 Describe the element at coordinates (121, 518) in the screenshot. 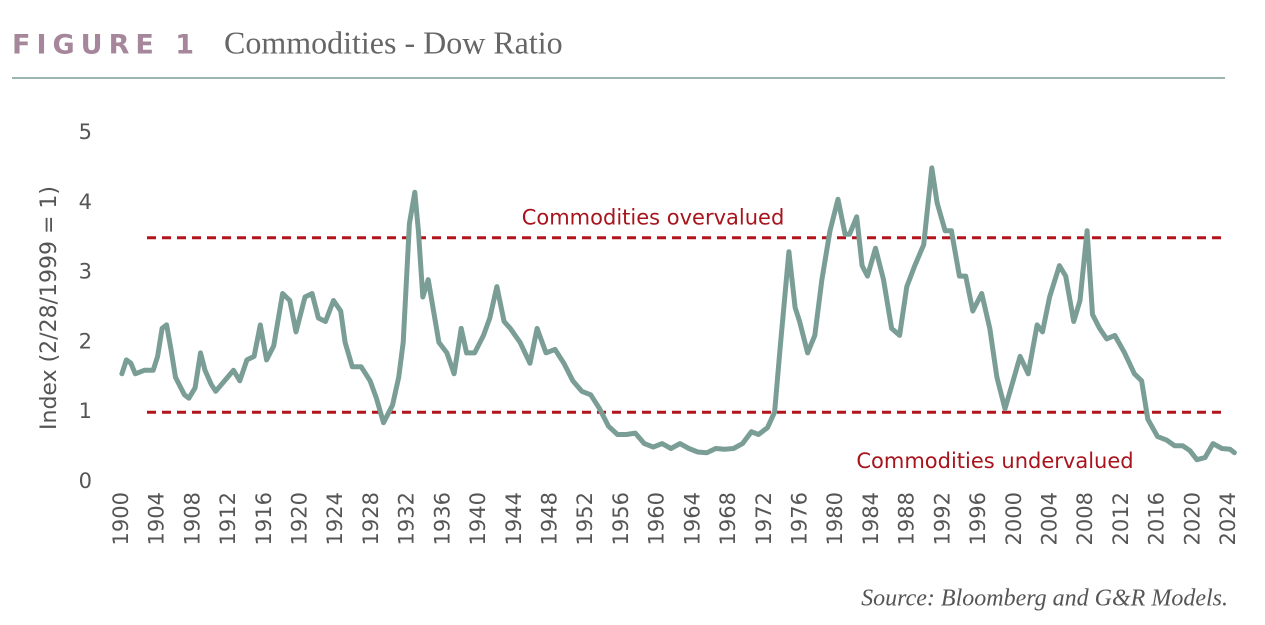

I see `x-tick-label: 1900` at that location.